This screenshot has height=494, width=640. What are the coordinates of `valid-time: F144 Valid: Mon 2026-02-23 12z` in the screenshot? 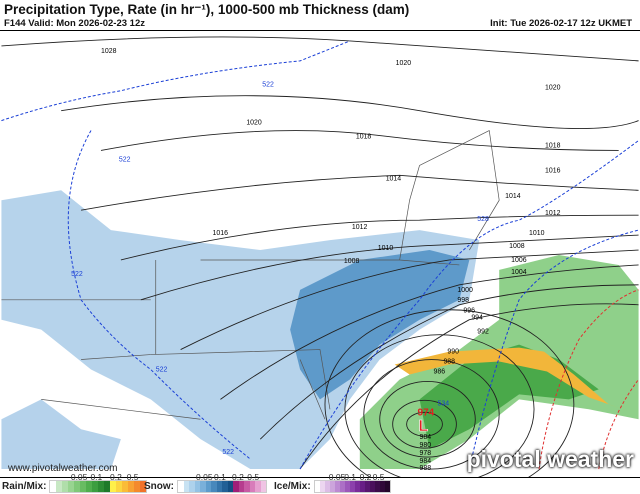 It's located at (74, 23).